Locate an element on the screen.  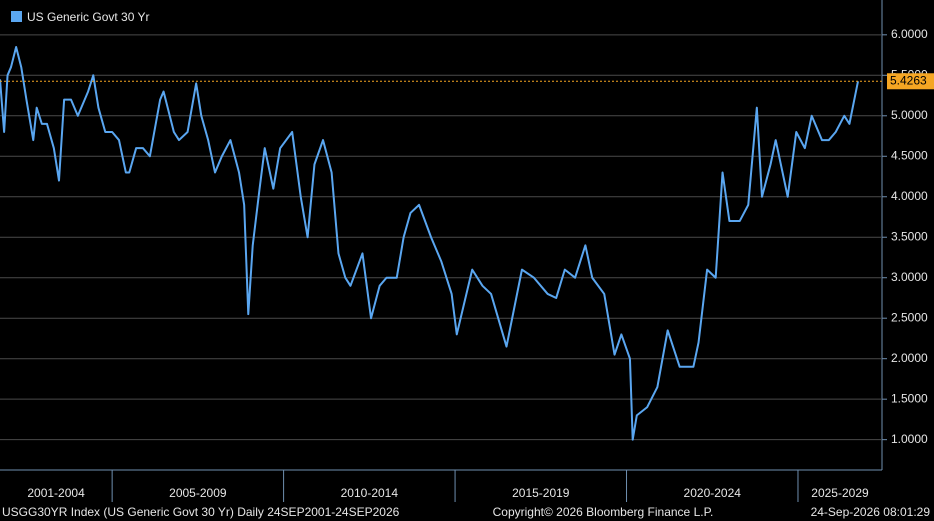
last-value-label: 5.4263 is located at coordinates (908, 80).